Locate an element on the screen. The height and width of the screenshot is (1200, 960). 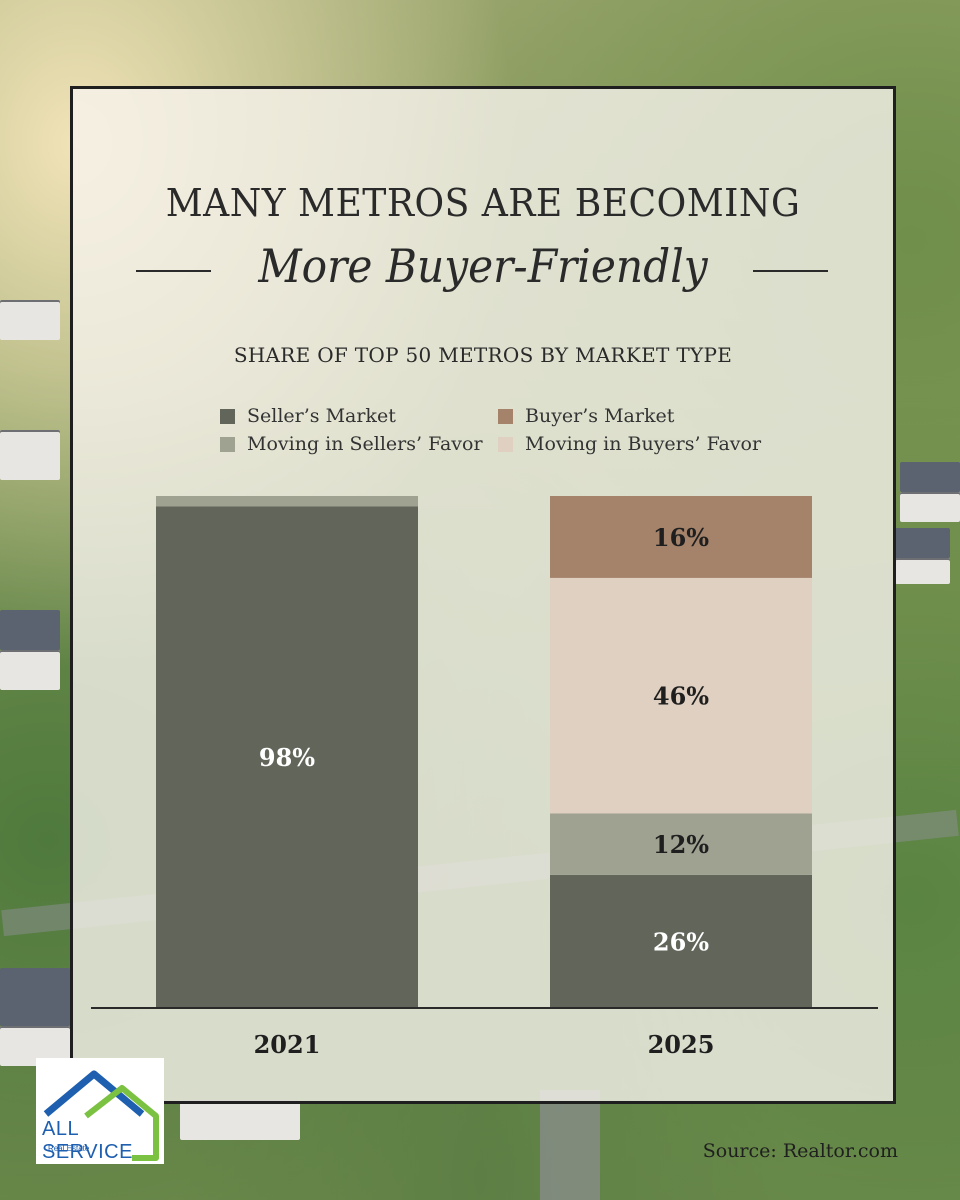
legend-item-sellers-market: Seller’s Market is located at coordinates (308, 416).